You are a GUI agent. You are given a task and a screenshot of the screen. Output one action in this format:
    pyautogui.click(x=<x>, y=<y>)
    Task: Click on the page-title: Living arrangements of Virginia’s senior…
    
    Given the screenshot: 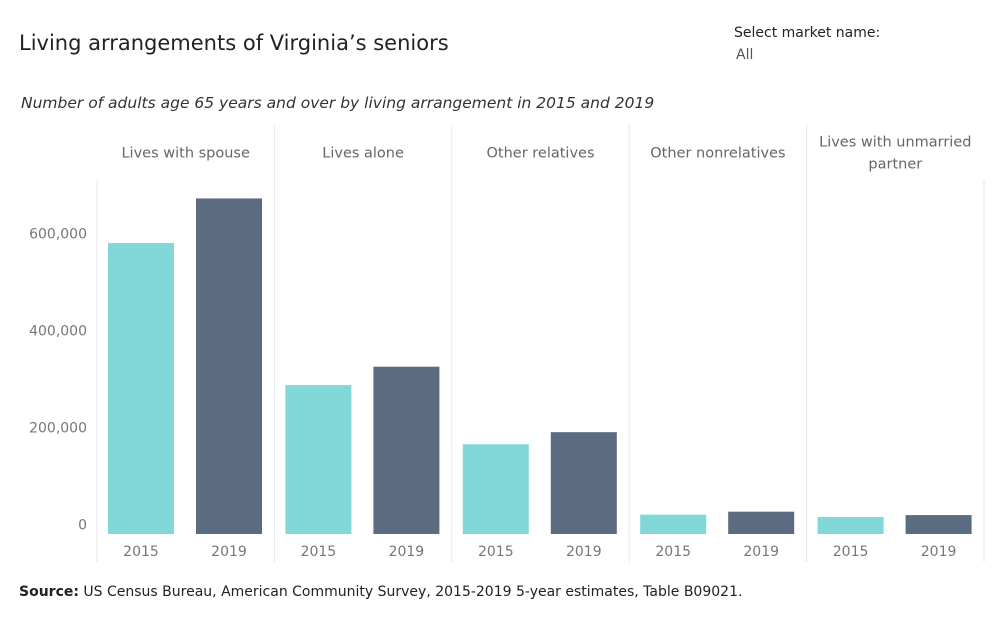 What is the action you would take?
    pyautogui.click(x=234, y=43)
    